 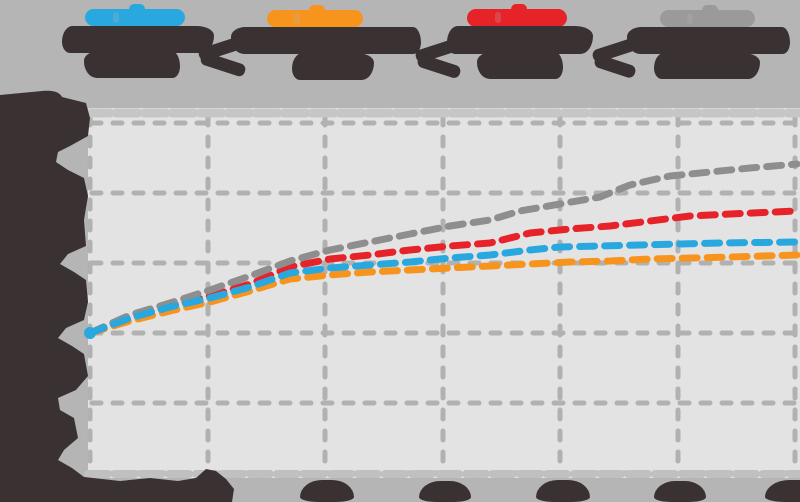 I want to click on legend-label-blob-3b, so click(x=520, y=65).